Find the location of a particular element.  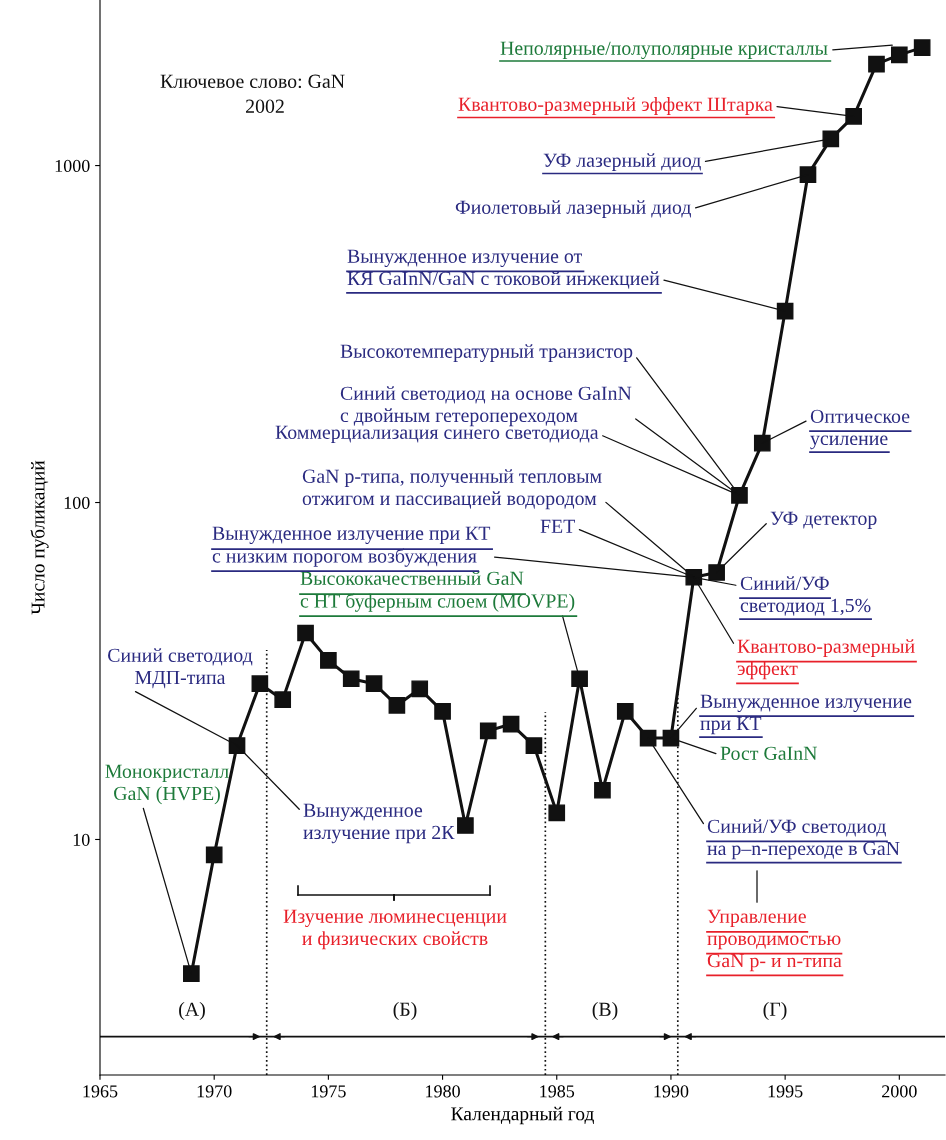

annotation: GaN p-типа, полученный тепловым отжигом и пассивацией водородом is located at coordinates (452, 489).